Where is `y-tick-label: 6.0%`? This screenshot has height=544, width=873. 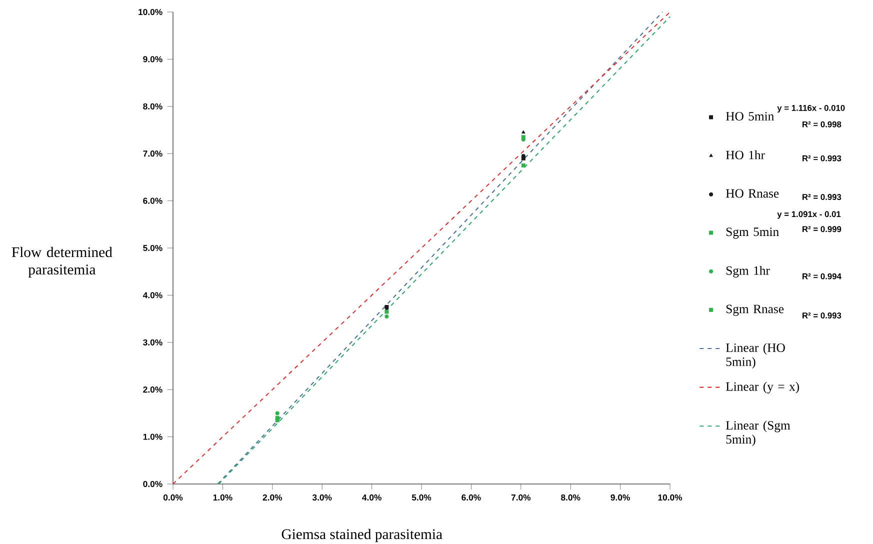
y-tick-label: 6.0% is located at coordinates (152, 201).